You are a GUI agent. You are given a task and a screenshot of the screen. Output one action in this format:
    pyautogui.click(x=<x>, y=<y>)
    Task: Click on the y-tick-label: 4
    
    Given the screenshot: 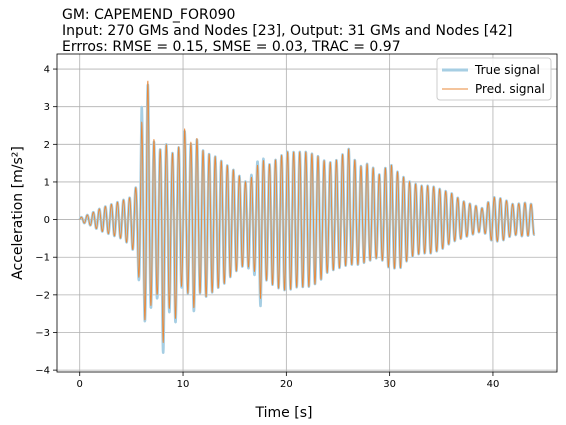 What is the action you would take?
    pyautogui.click(x=47, y=70)
    